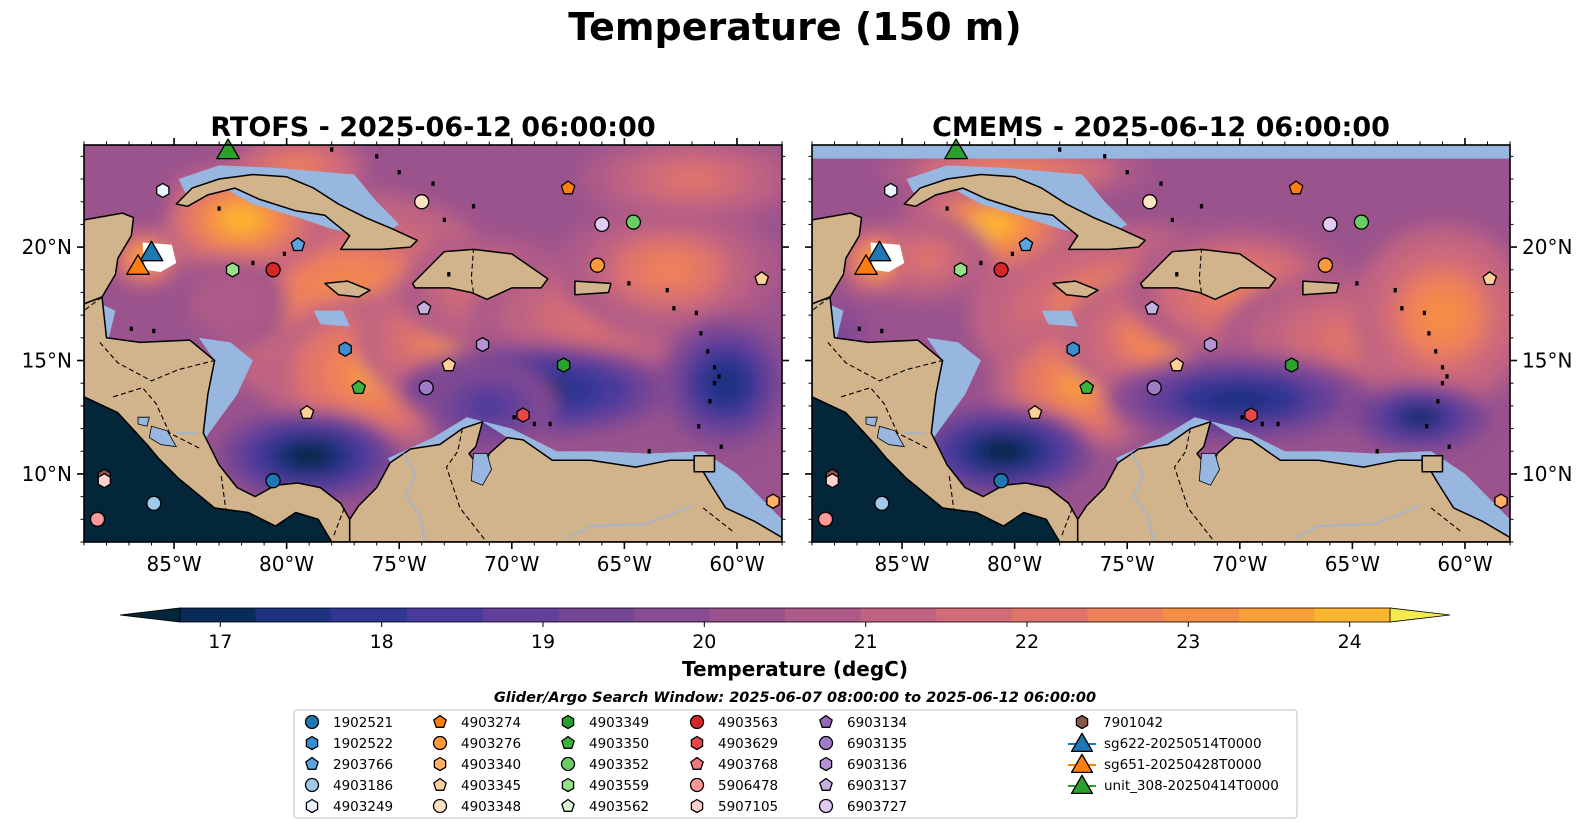 Image resolution: width=1590 pixels, height=829 pixels. I want to click on legend-item: 5906478, so click(733, 785).